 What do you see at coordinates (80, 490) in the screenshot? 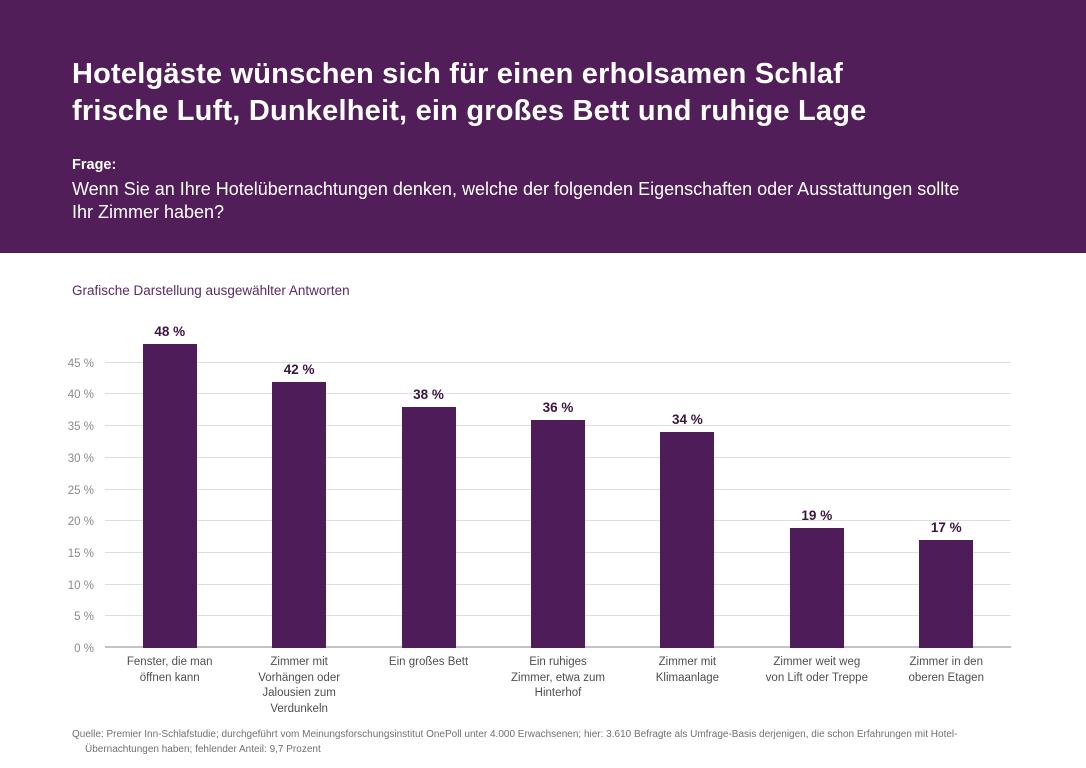
I see `y-axis-tick-label: 25 %` at bounding box center [80, 490].